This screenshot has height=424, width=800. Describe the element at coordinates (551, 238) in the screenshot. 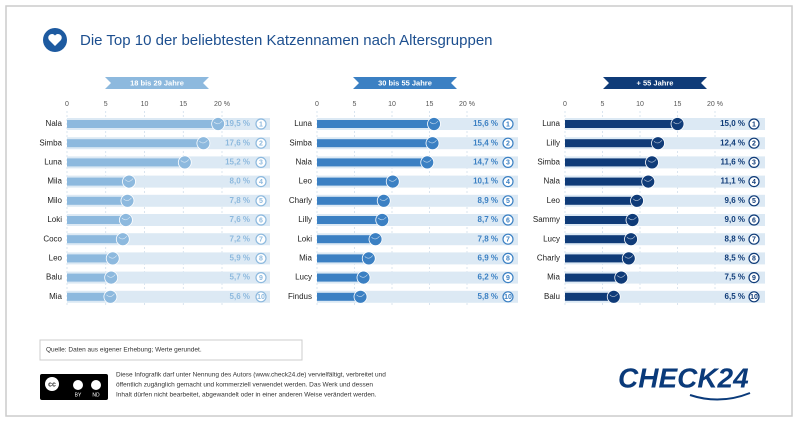

I see `category-label: Lucy` at that location.